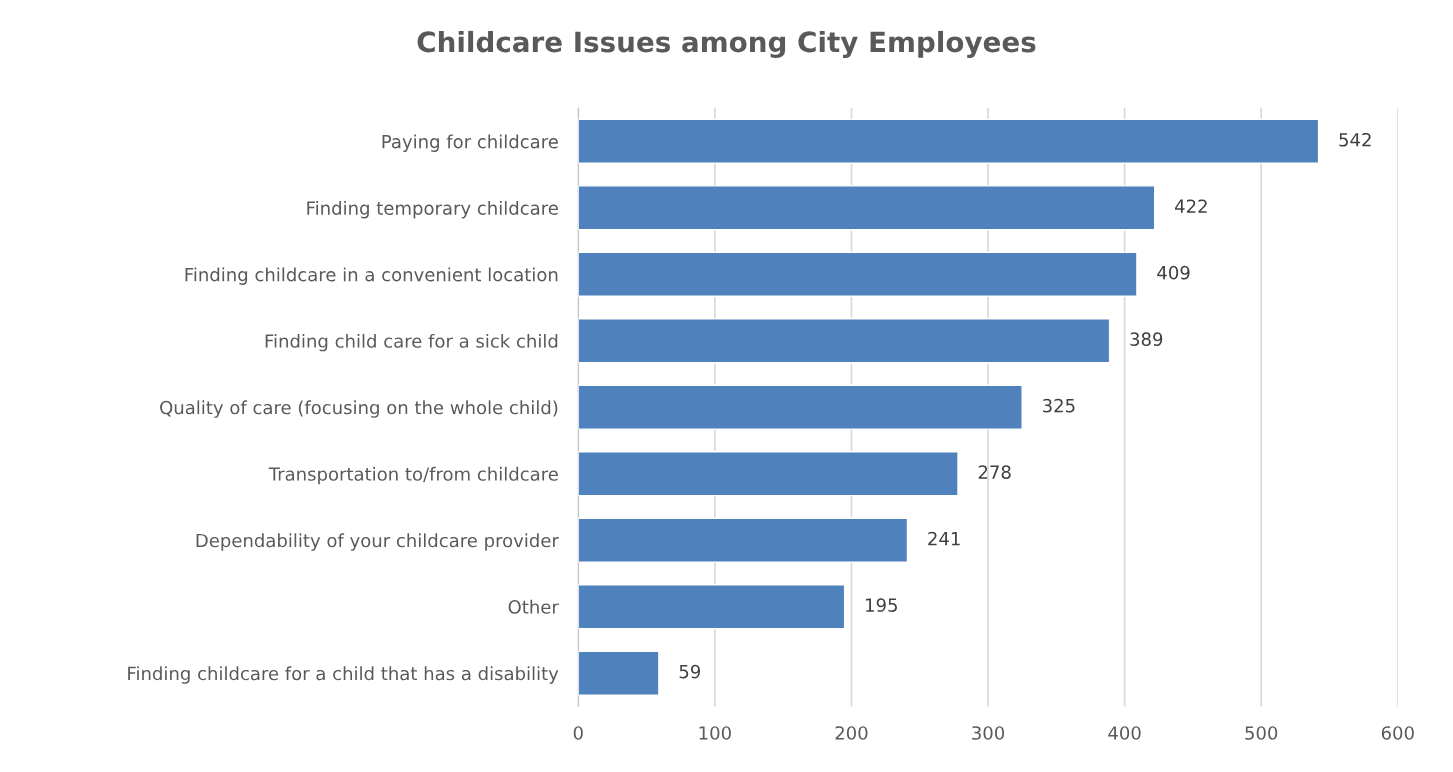  What do you see at coordinates (578, 733) in the screenshot?
I see `x-tick-label: 0` at bounding box center [578, 733].